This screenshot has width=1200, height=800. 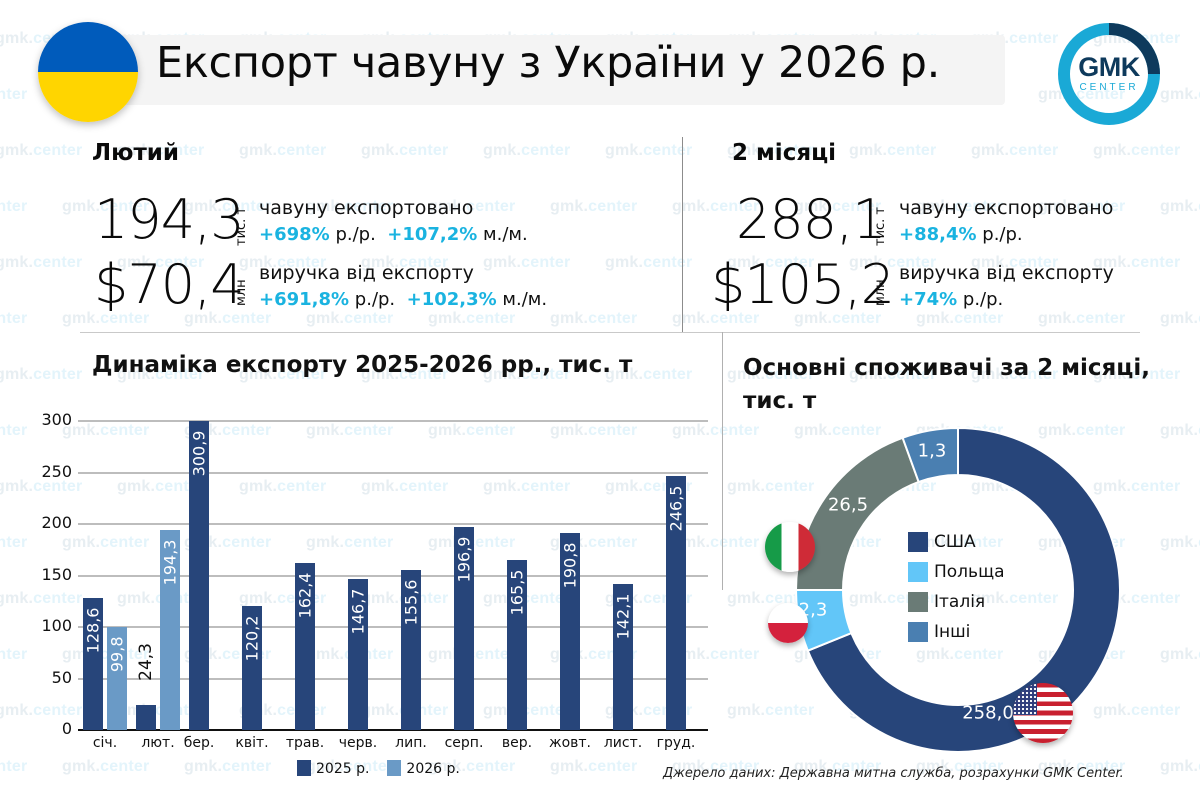 What do you see at coordinates (960, 602) in the screenshot?
I see `legend-label: Італія` at bounding box center [960, 602].